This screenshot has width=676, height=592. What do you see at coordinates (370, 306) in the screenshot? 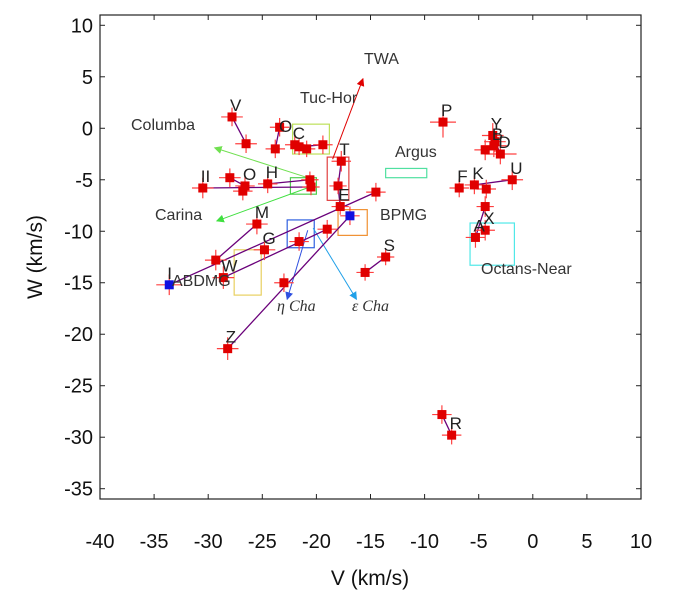
I see `label-epscha: ε Cha` at bounding box center [370, 306].